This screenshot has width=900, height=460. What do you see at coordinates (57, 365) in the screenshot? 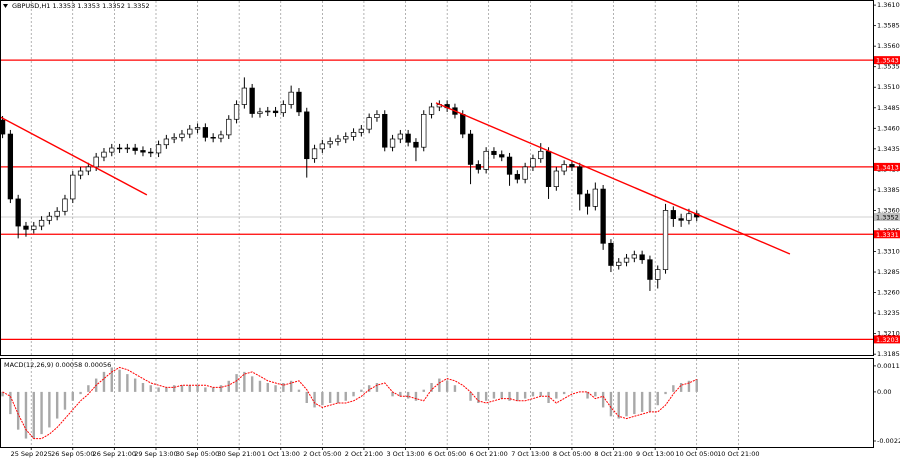
I see `macd-title: MACD(12,26,9) 0.00058 0.00056` at bounding box center [57, 365].